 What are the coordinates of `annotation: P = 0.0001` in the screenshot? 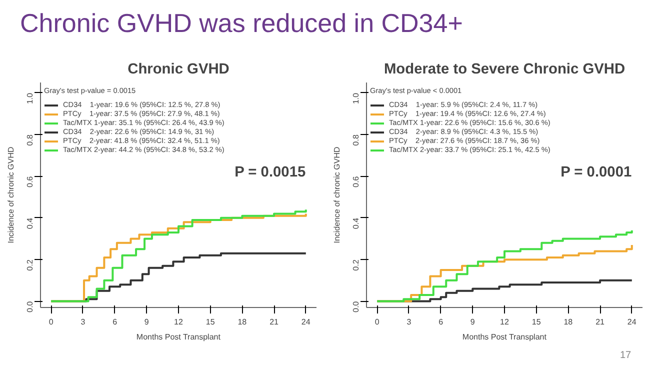 It's located at (596, 172).